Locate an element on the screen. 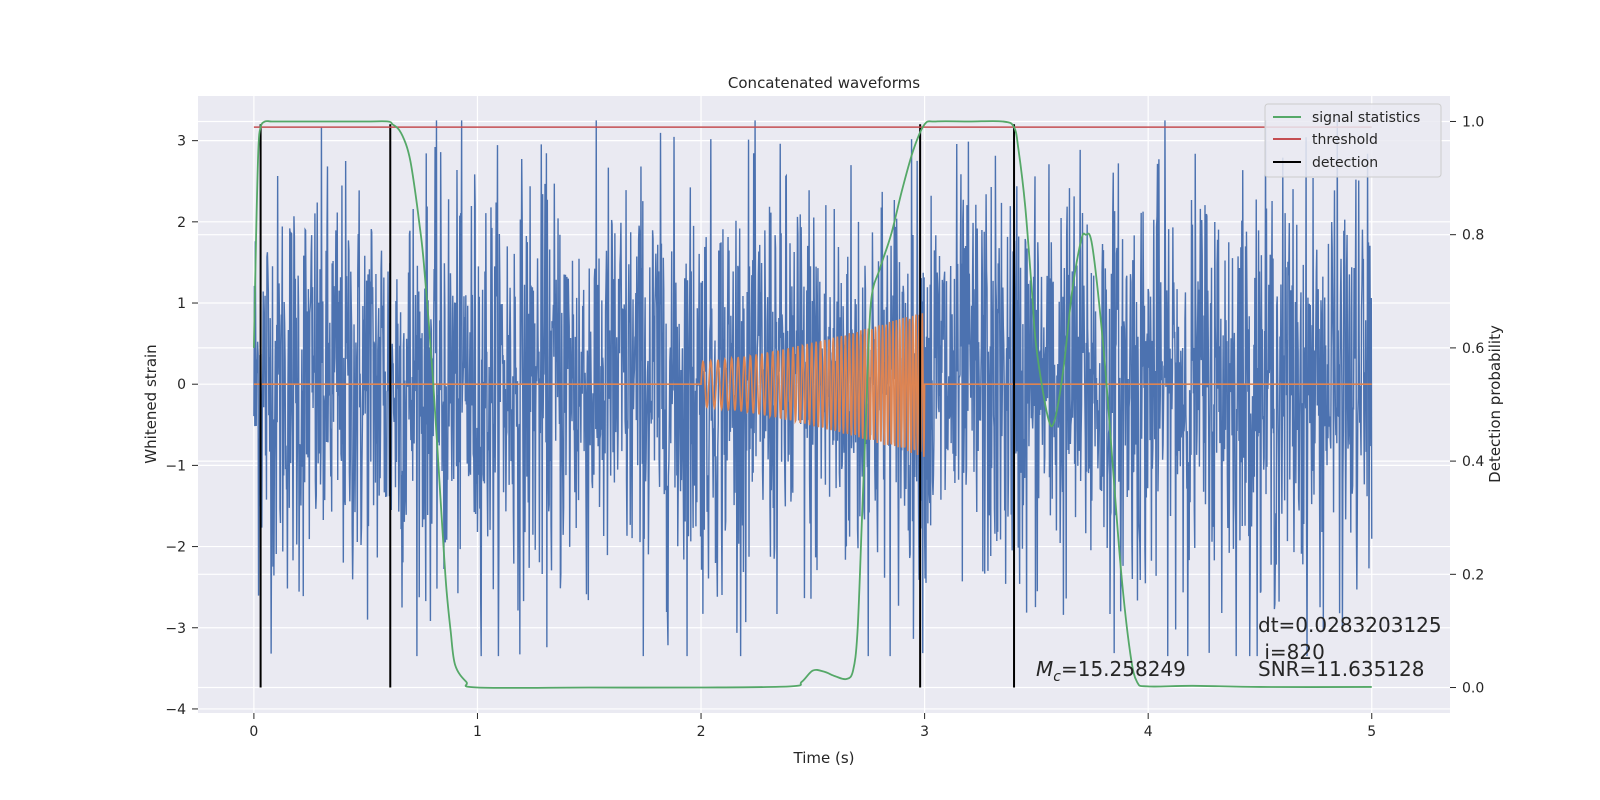  y-right-tick-label: 1.0 is located at coordinates (1473, 122).